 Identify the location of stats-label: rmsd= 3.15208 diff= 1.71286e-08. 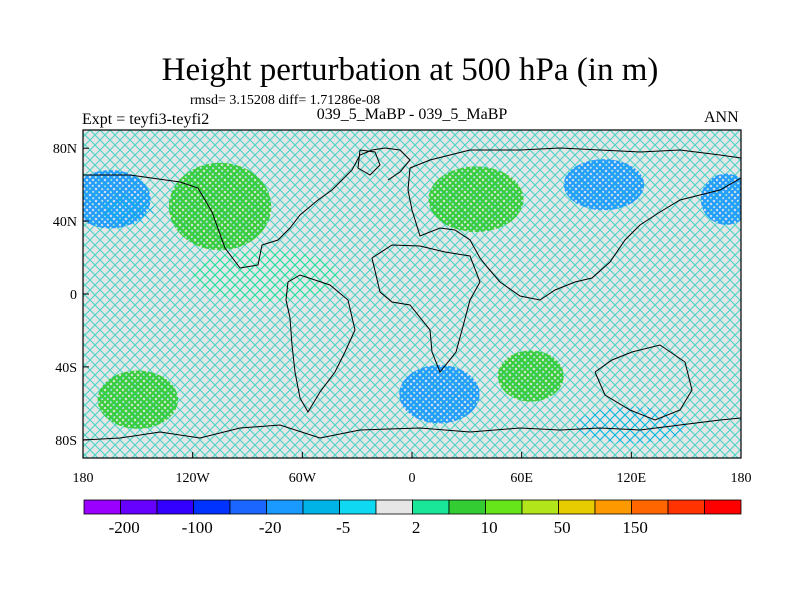
(285, 100).